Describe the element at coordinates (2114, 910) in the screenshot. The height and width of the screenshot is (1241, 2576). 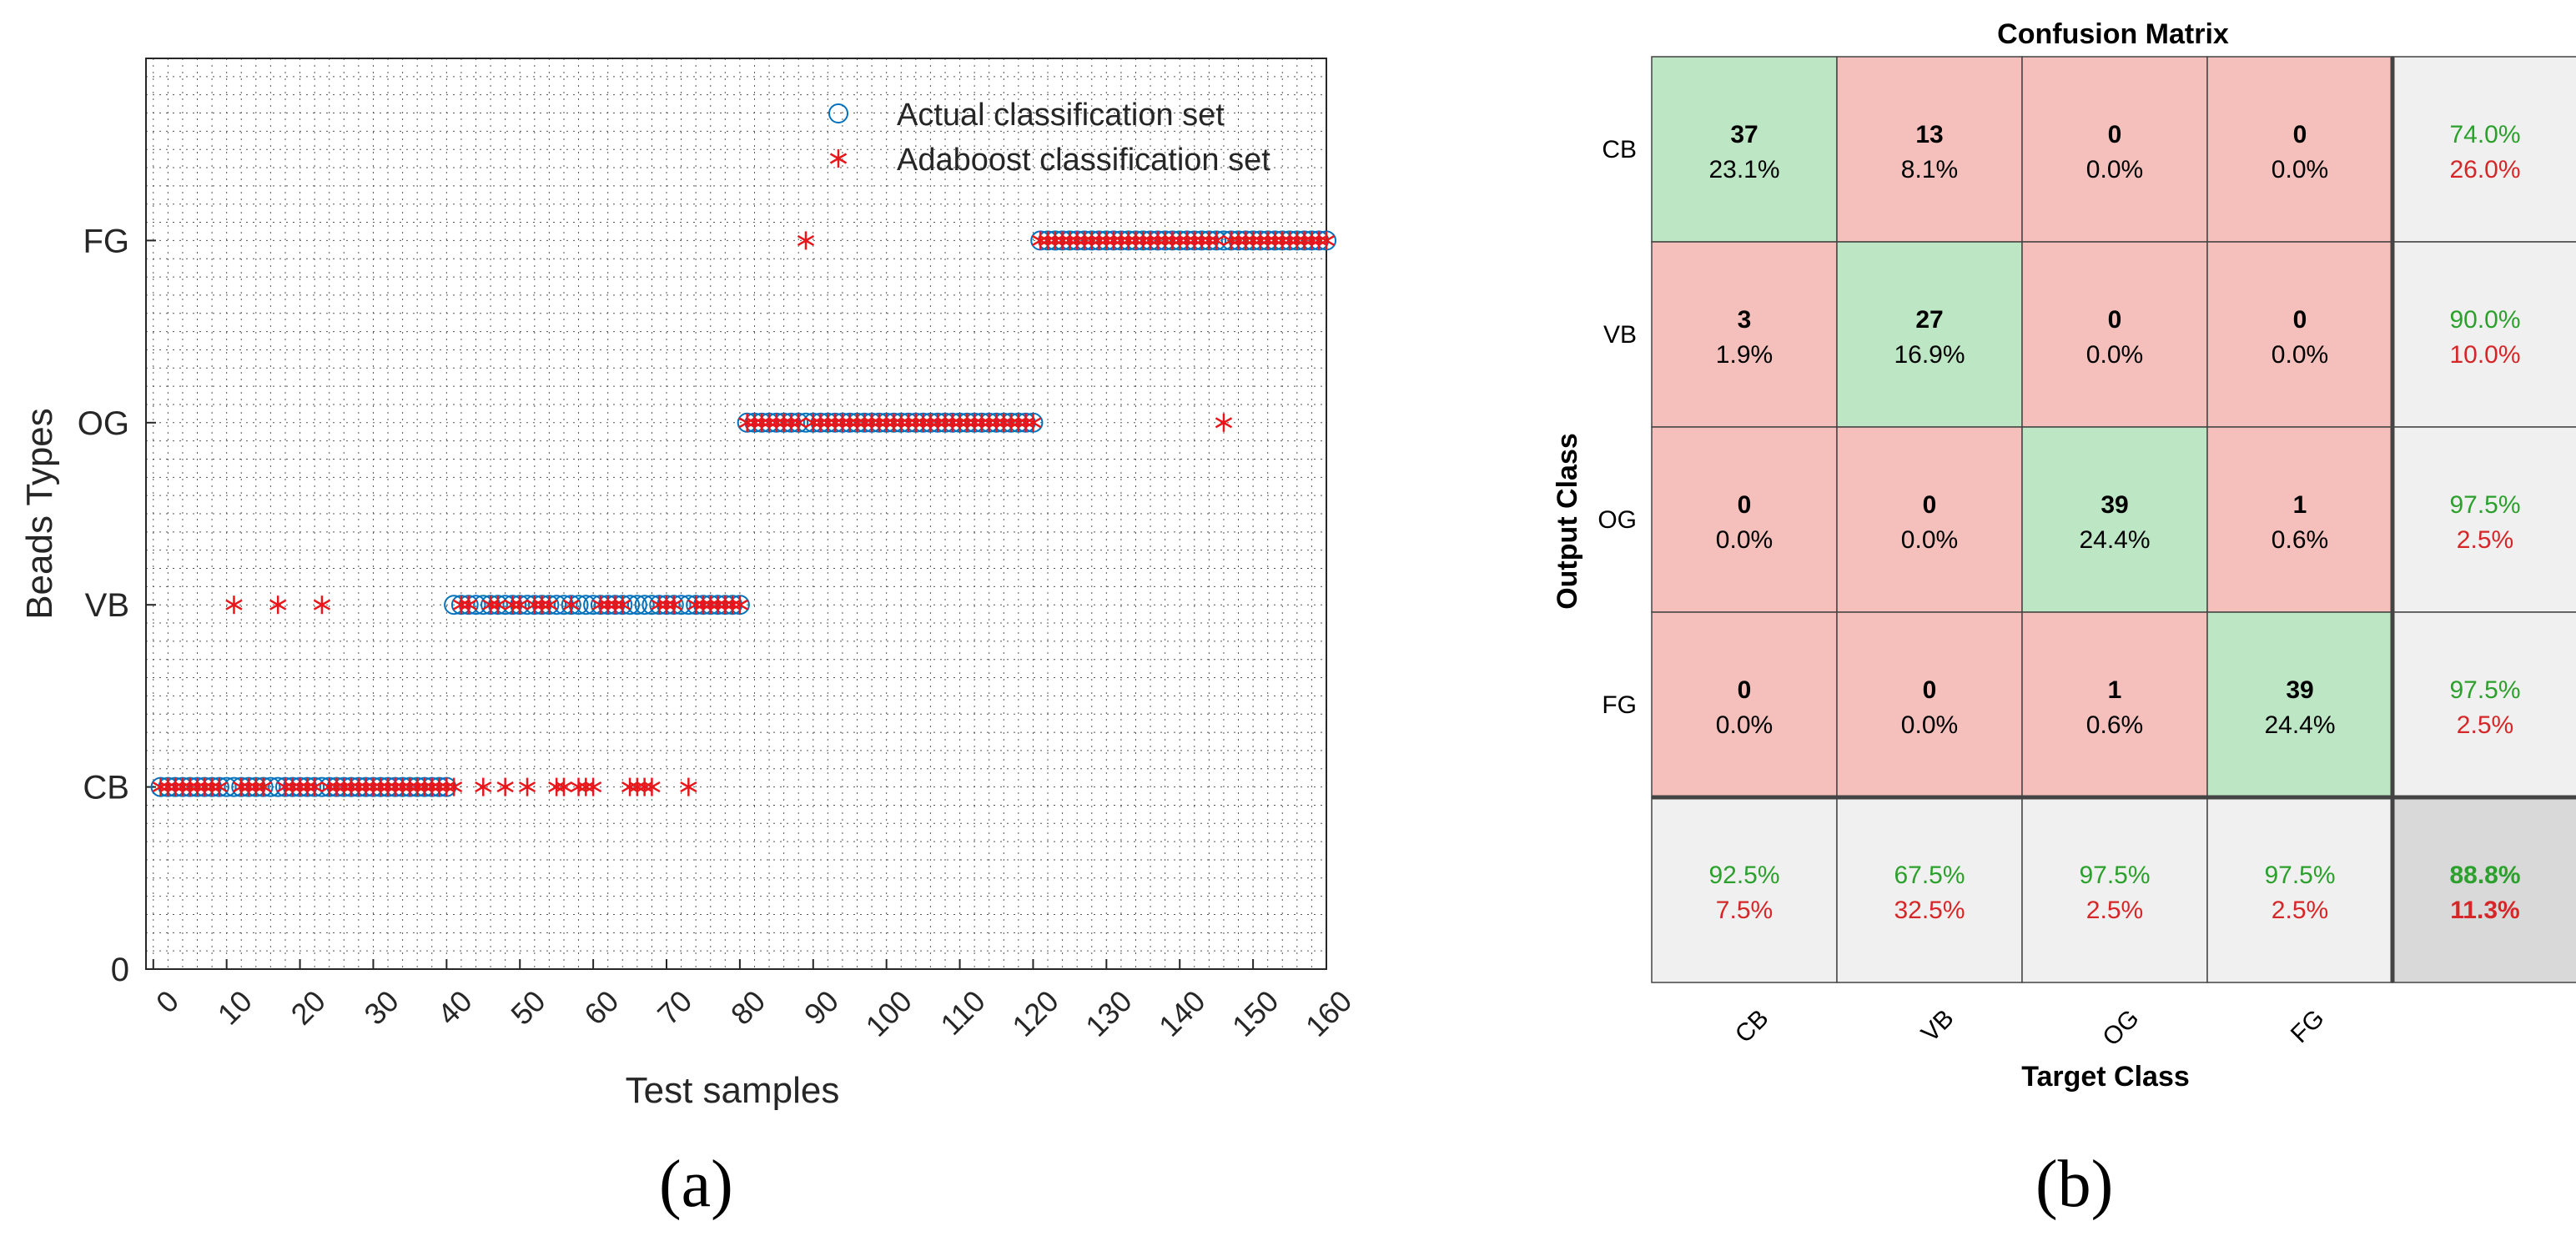
I see `col-summary-cell-bottom: 2.5%` at that location.